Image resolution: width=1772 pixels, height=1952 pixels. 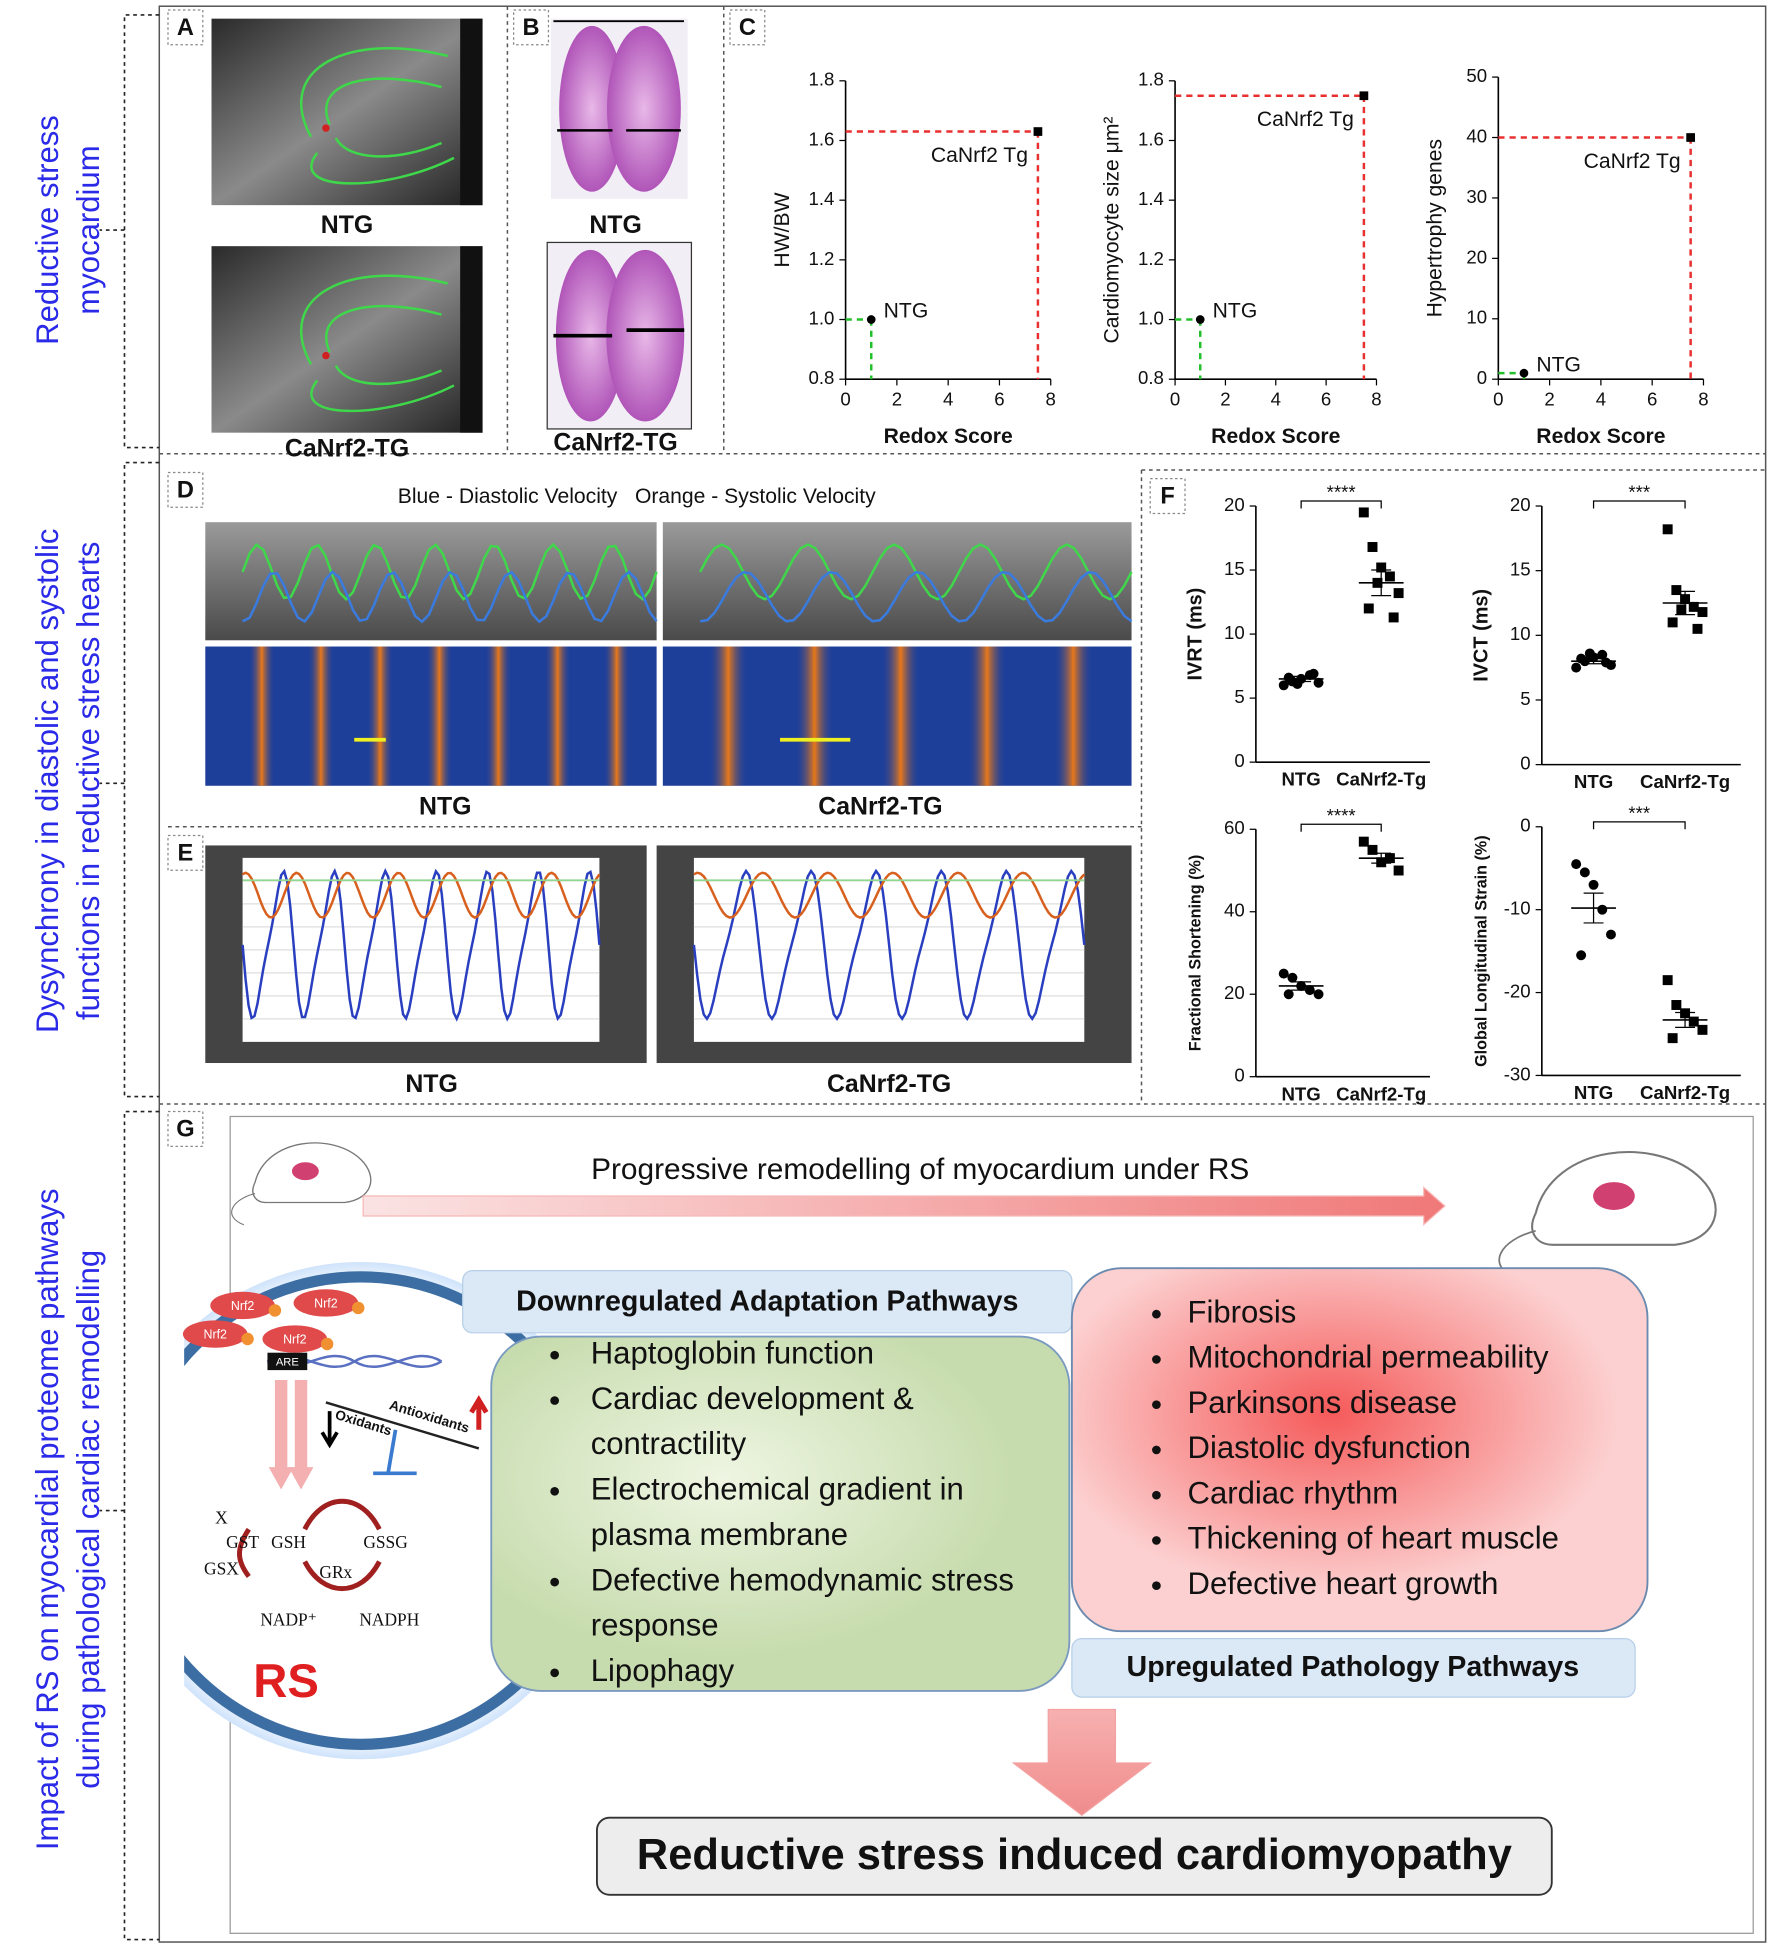 What do you see at coordinates (1558, 364) in the screenshot?
I see `point-label: NTG` at bounding box center [1558, 364].